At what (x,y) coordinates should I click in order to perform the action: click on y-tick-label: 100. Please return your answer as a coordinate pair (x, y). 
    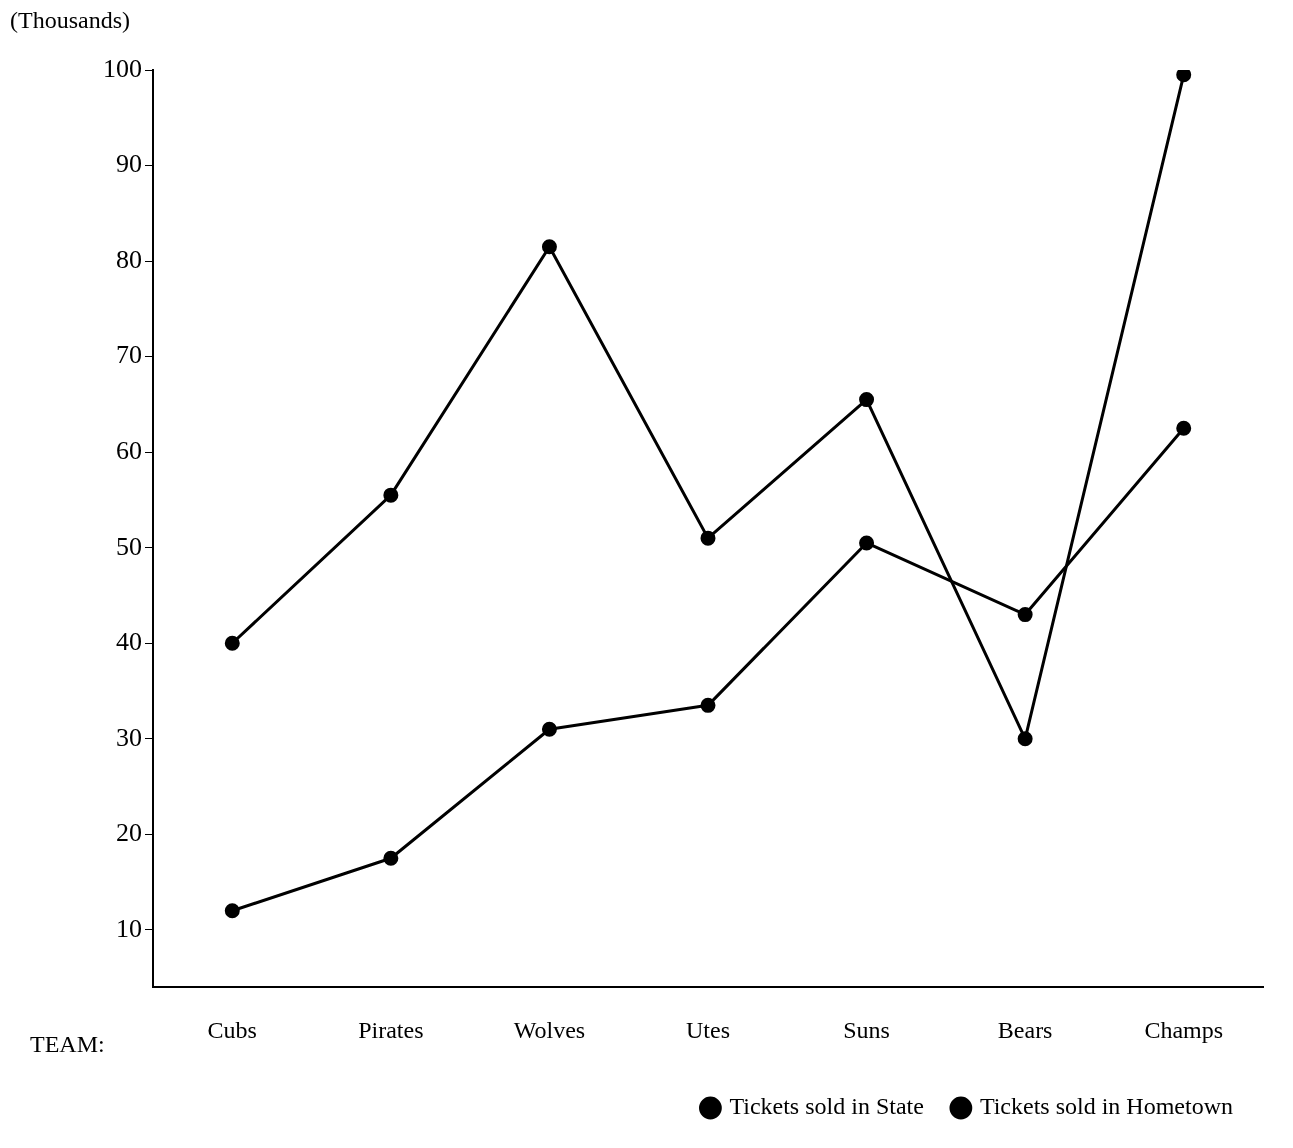
    Looking at the image, I should click on (122, 68).